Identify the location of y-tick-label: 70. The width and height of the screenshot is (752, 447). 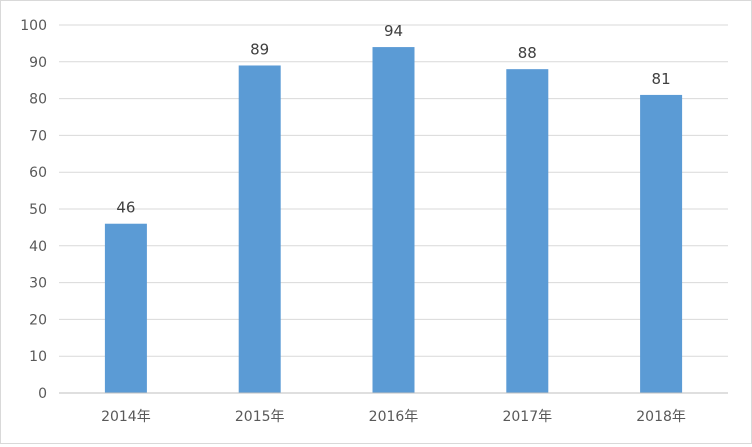
(38, 136).